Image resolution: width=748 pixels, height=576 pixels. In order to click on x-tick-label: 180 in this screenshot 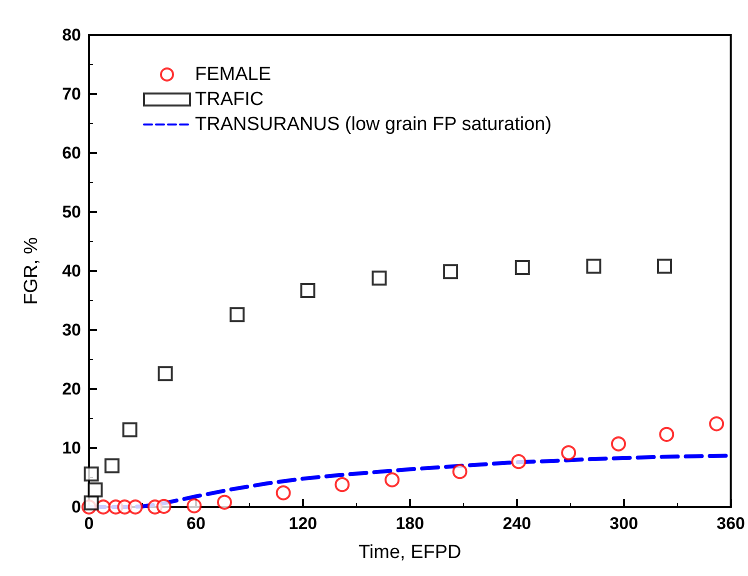, I will do `click(410, 523)`.